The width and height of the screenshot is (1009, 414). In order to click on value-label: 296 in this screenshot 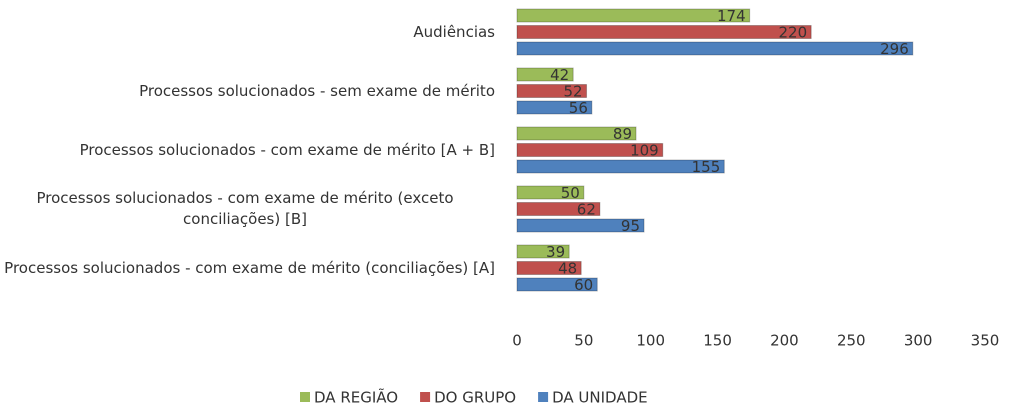, I will do `click(894, 49)`.